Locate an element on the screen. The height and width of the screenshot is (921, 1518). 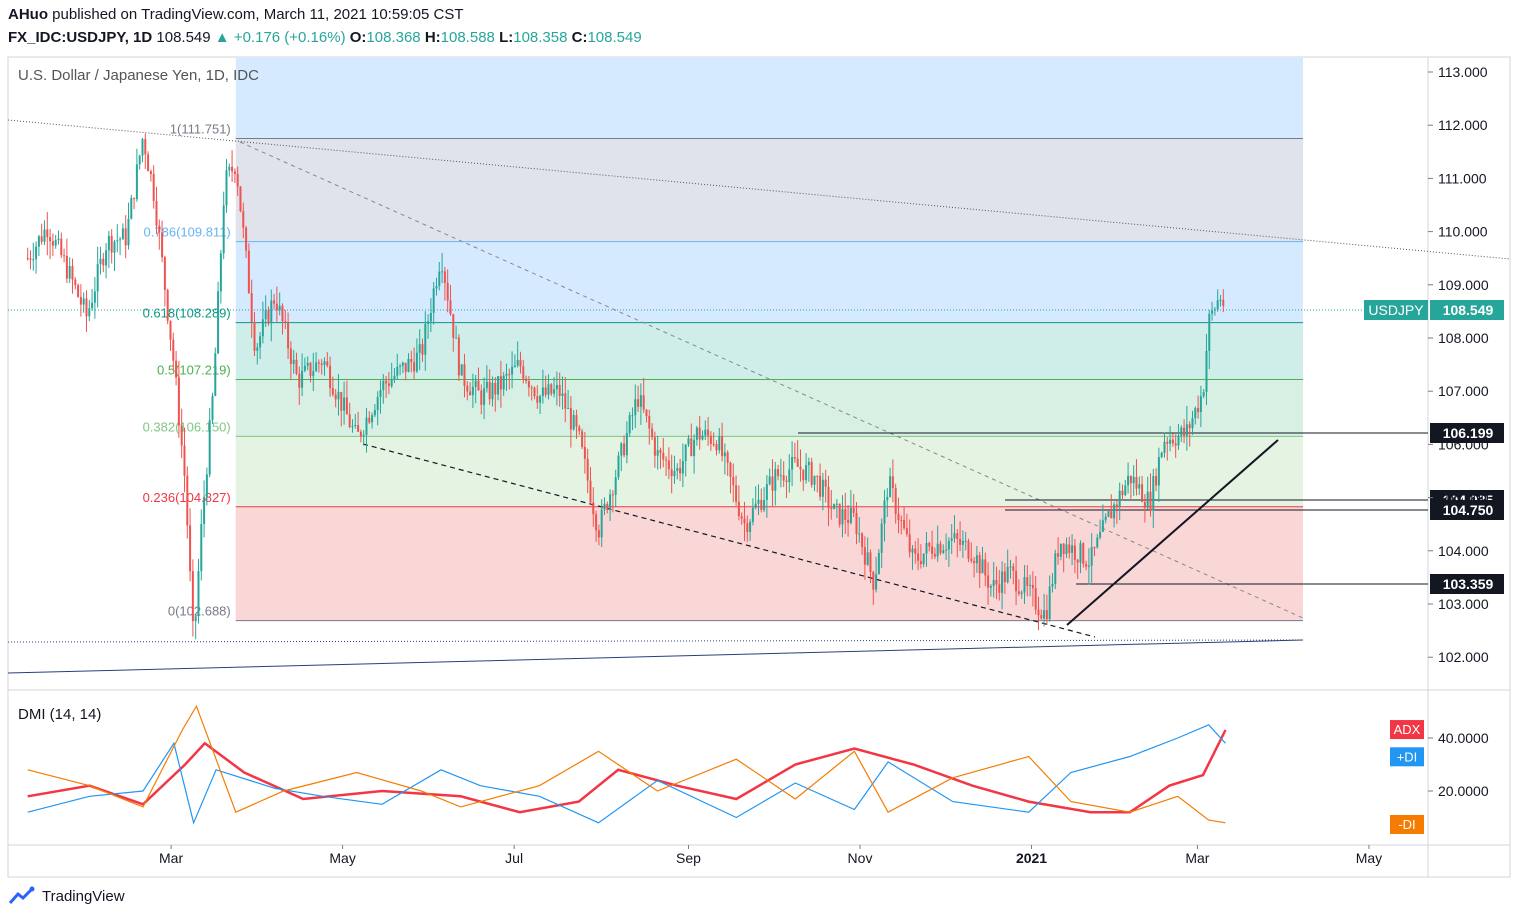
open-label: O: is located at coordinates (358, 37).